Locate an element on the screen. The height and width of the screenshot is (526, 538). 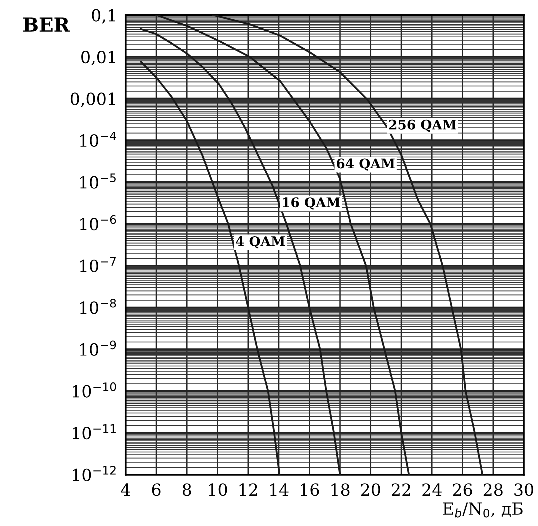
series-label: 4 QAM is located at coordinates (260, 242).